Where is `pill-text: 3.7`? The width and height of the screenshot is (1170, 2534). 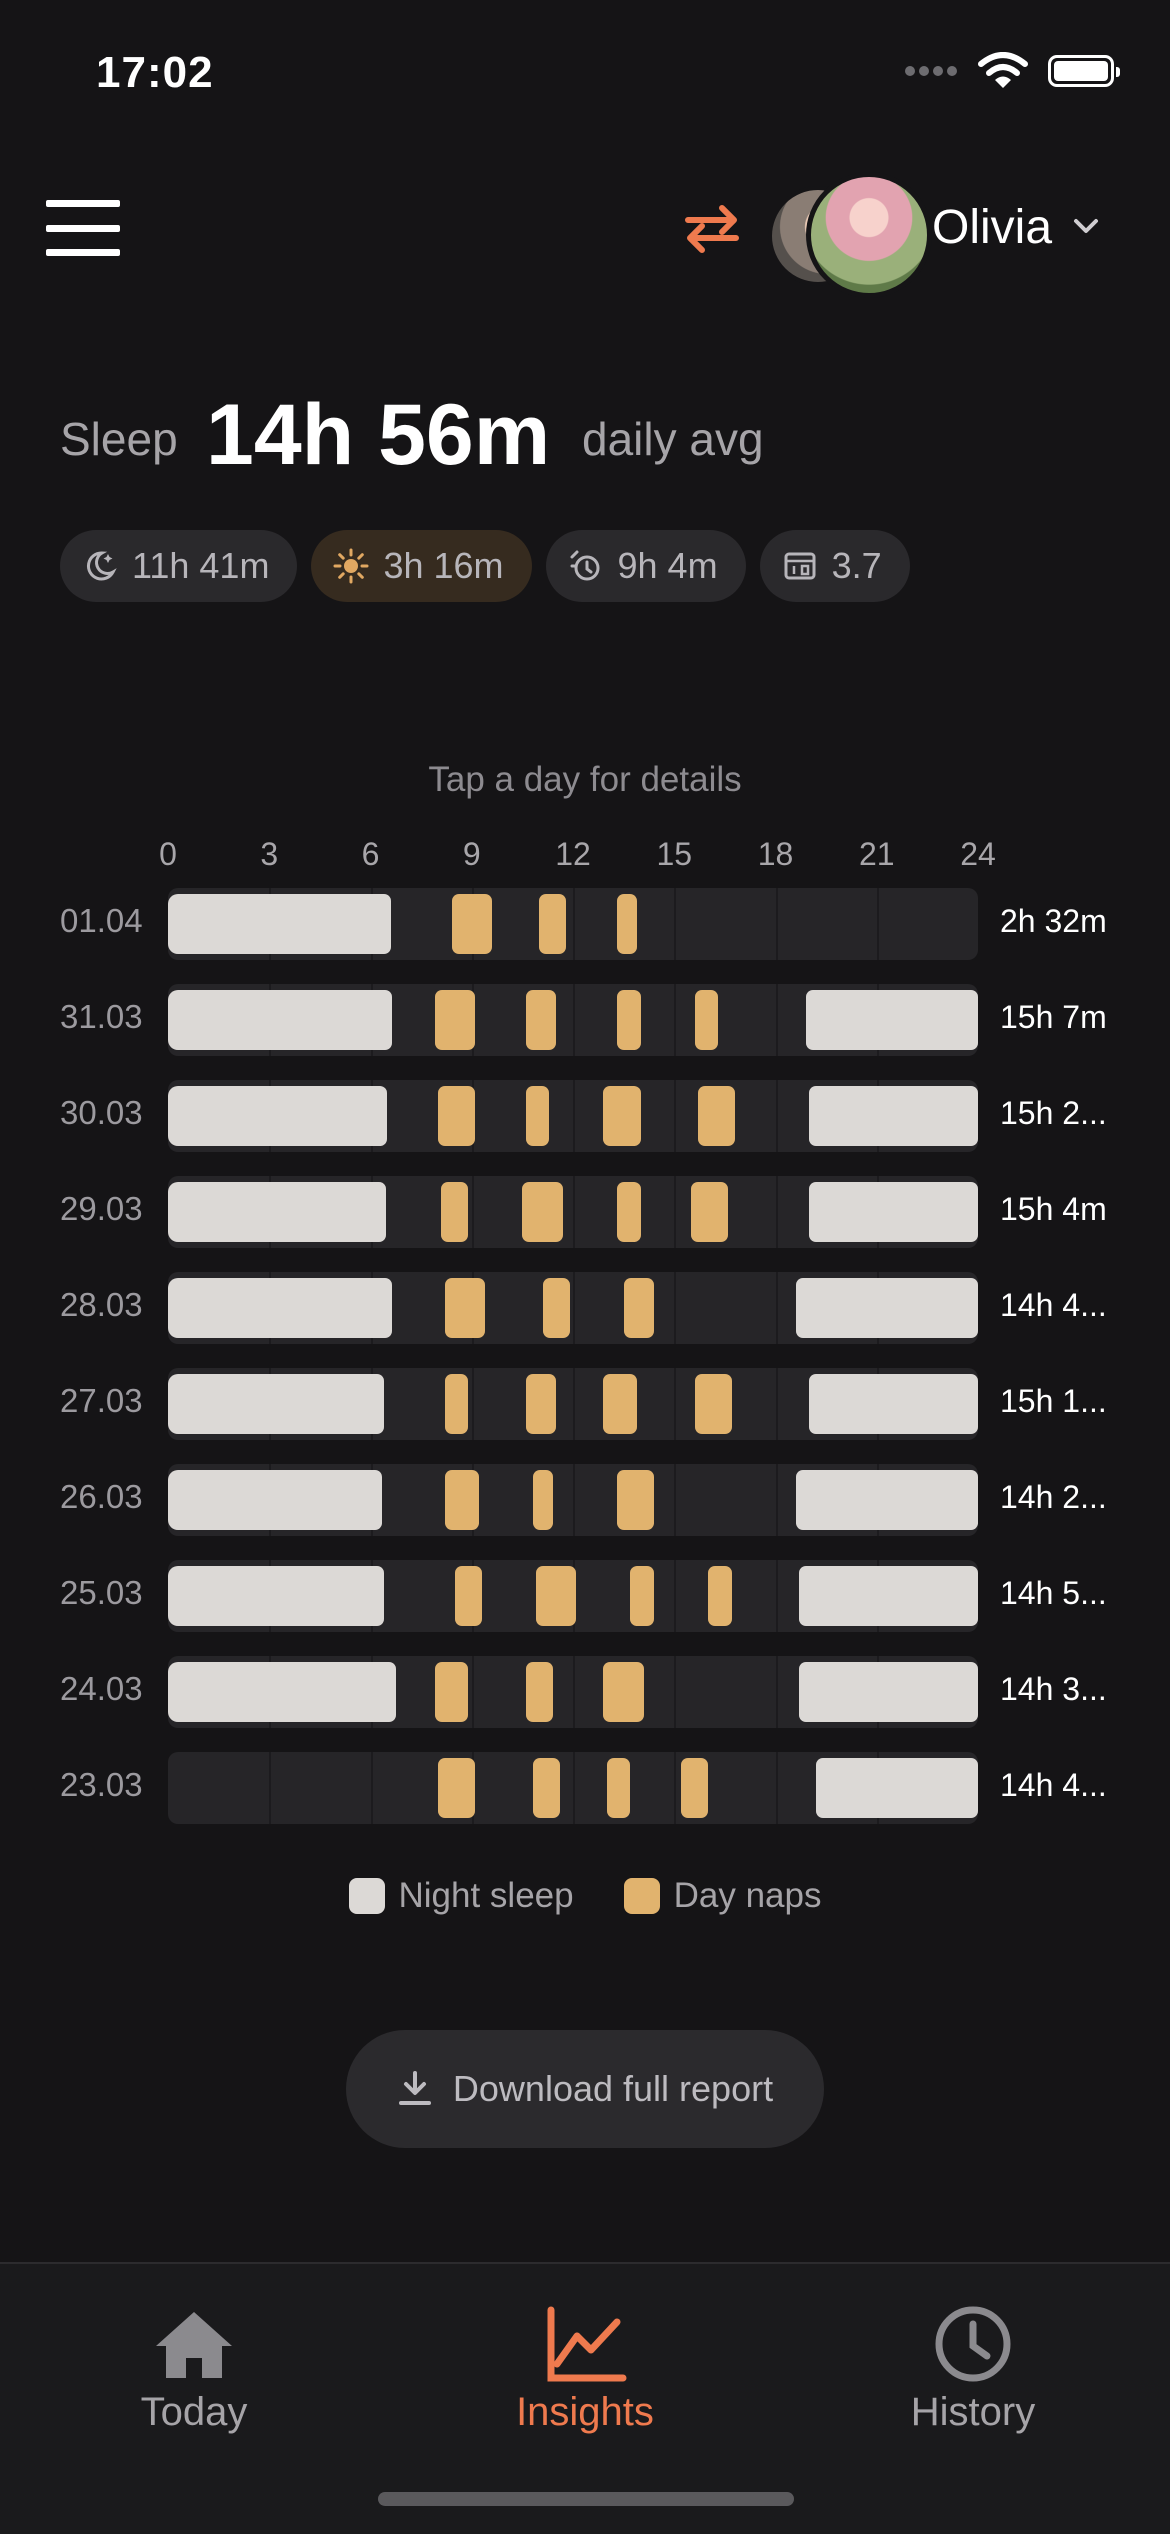
pill-text: 3.7 is located at coordinates (856, 565).